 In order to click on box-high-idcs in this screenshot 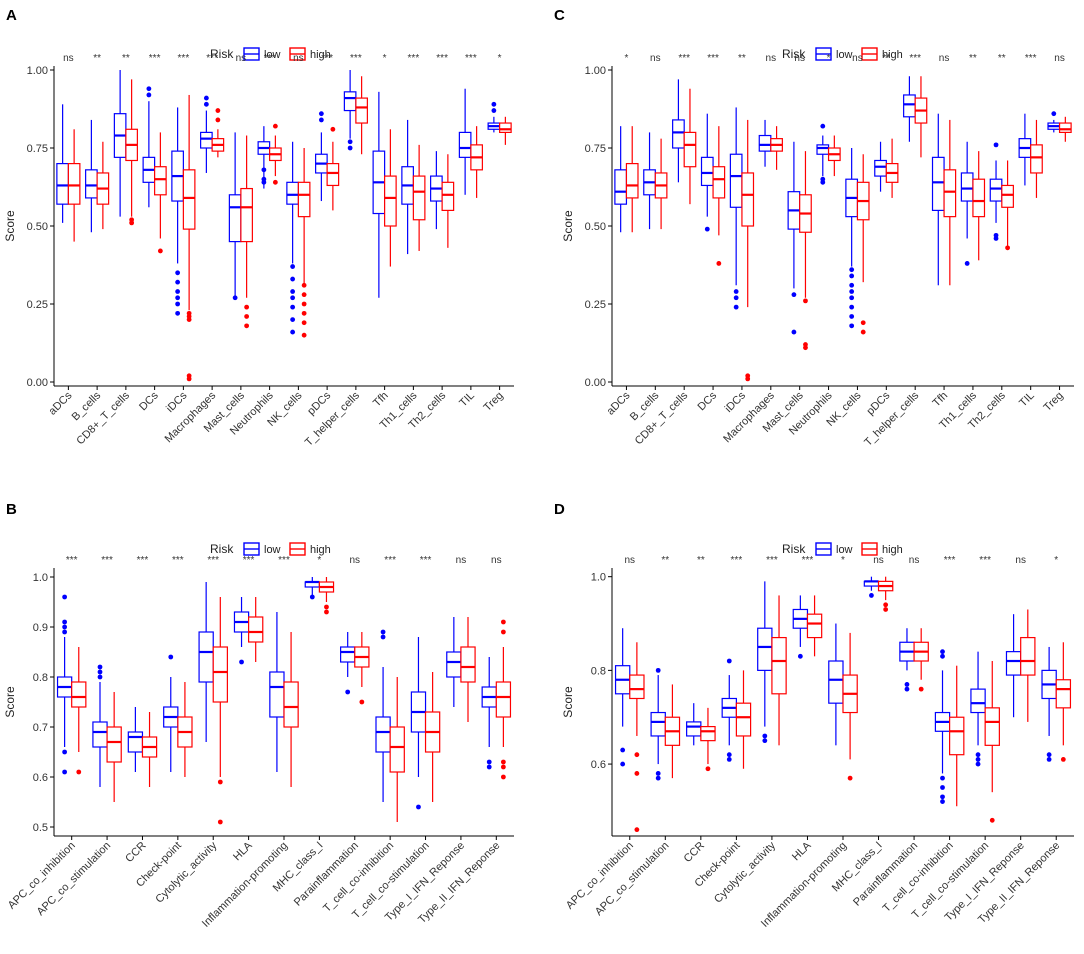, I will do `click(189, 238)`.